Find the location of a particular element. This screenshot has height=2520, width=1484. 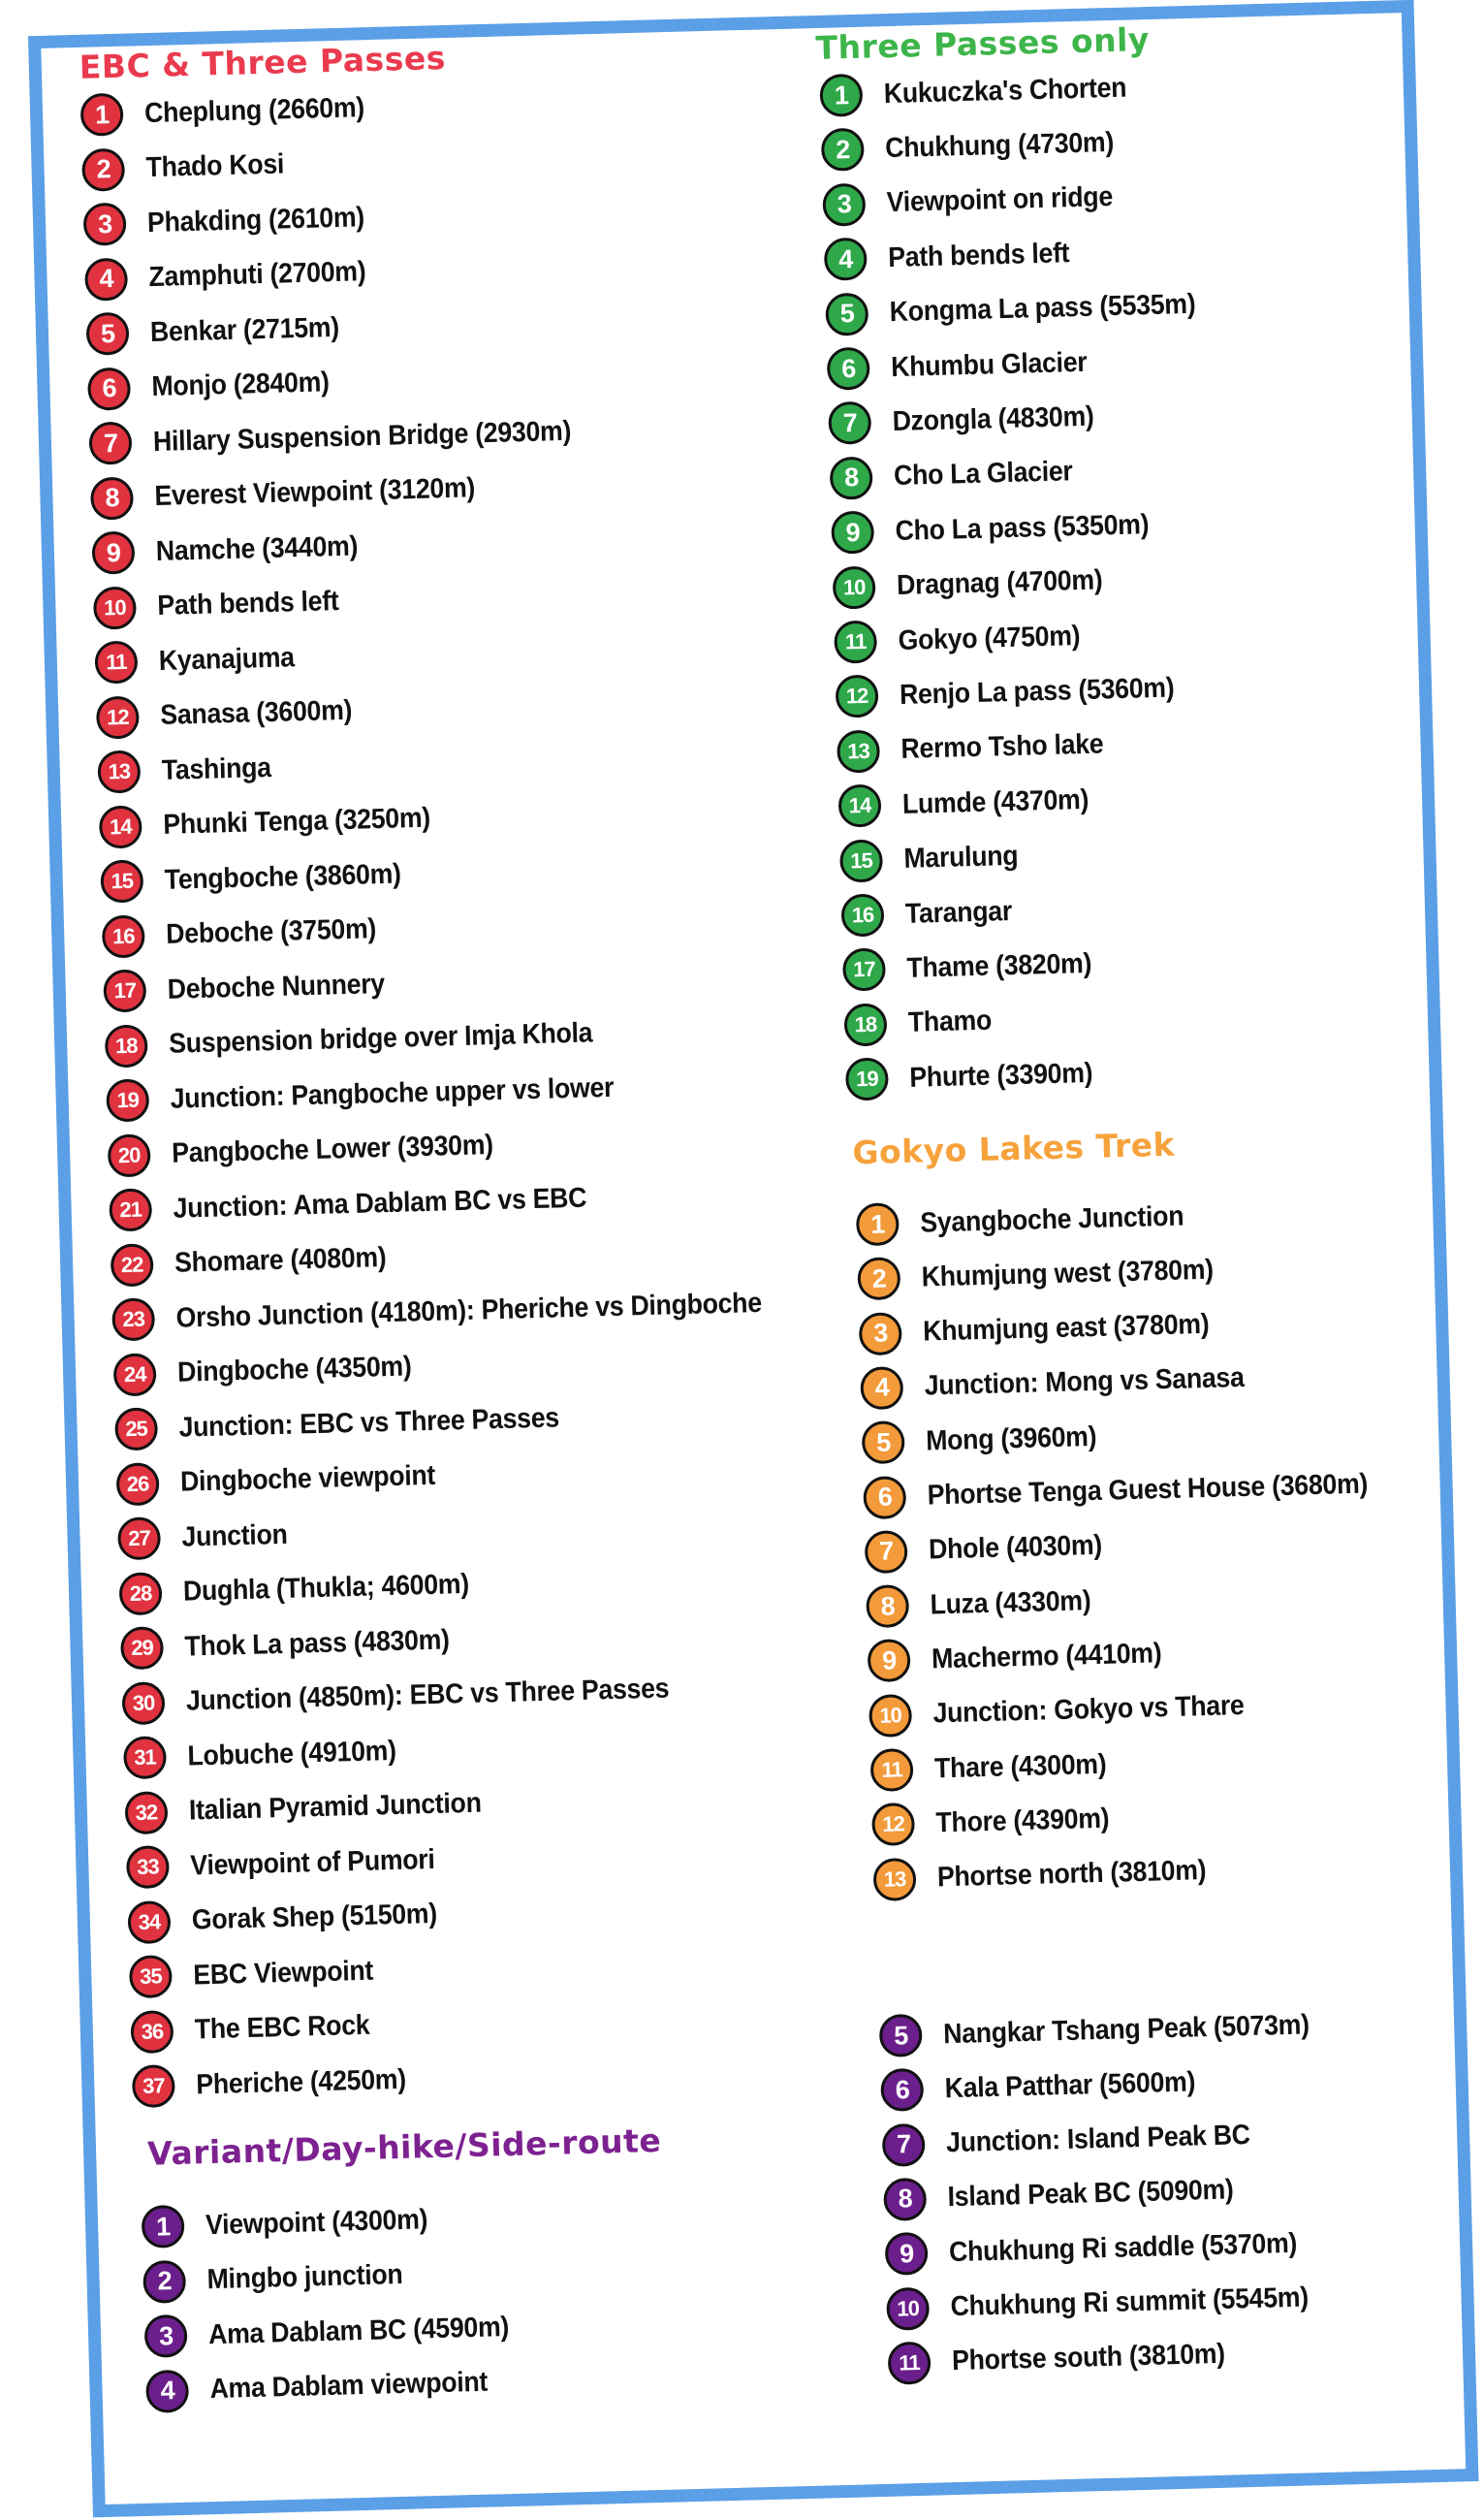

place-label: Junction: Ama Dablam BC vs EBC is located at coordinates (380, 1203).